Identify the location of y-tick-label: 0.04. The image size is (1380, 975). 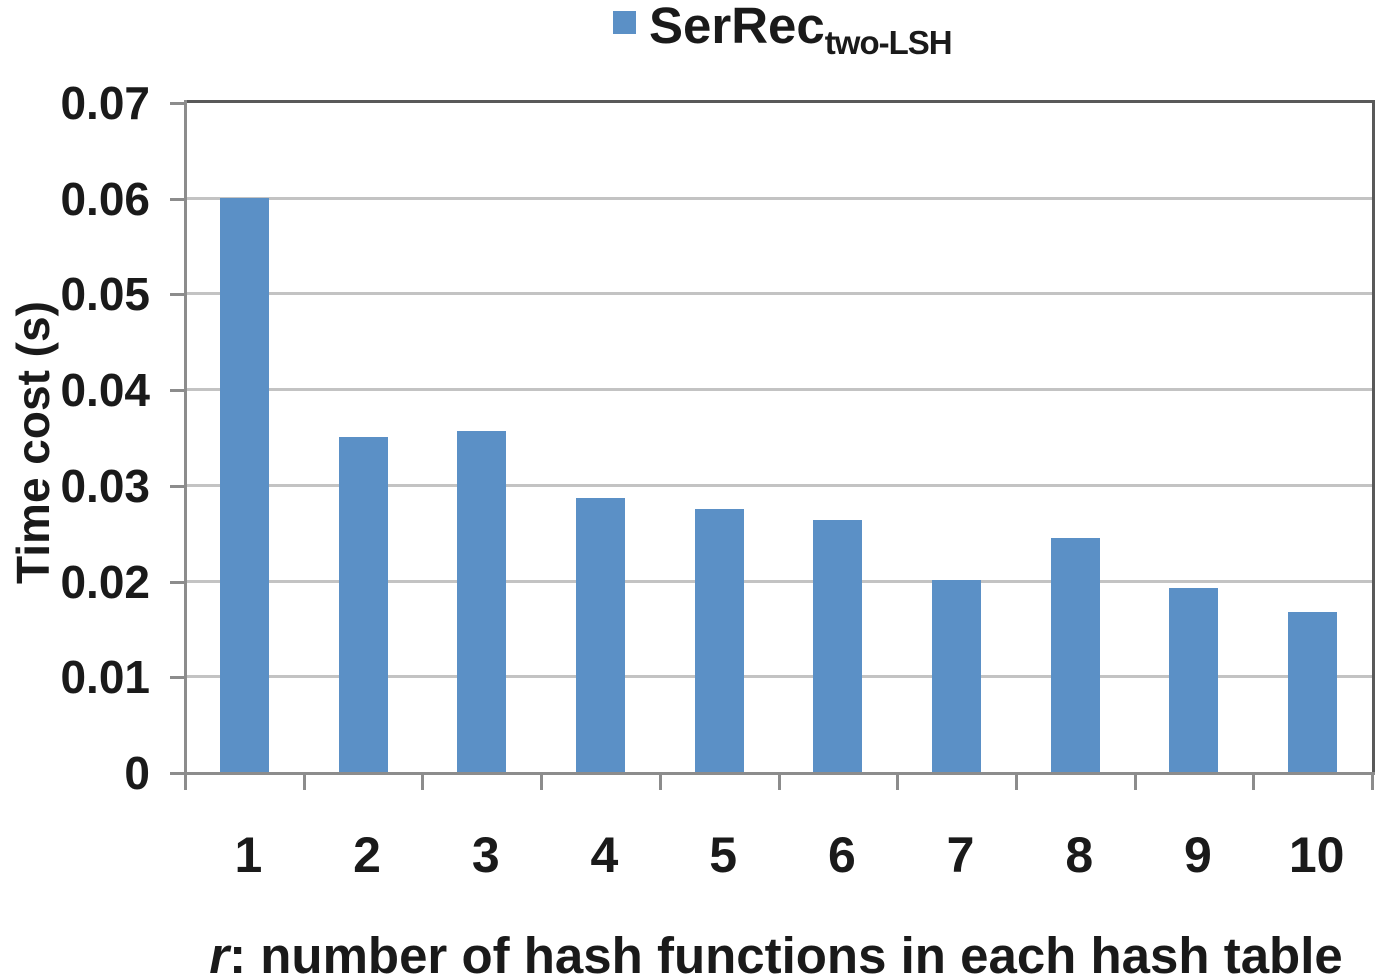
(105, 390).